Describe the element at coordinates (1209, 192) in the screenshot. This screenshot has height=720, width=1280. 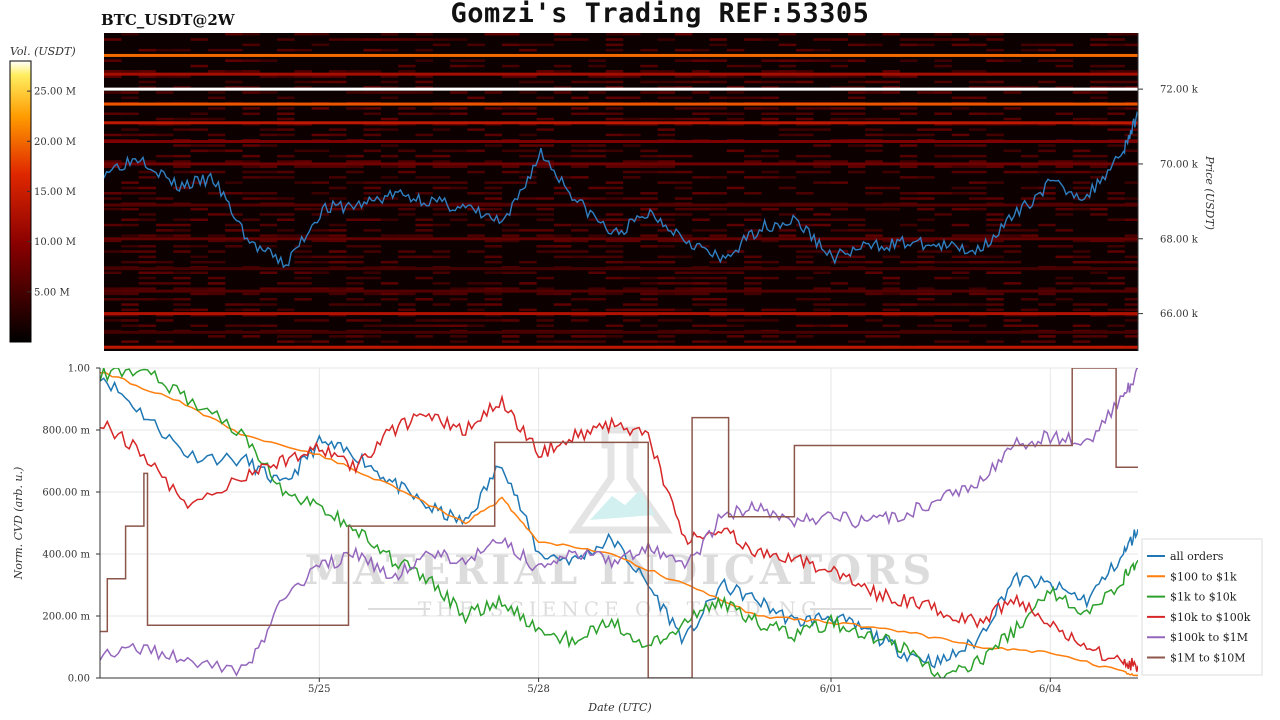
I see `price-axis-label: Price (USDT)` at that location.